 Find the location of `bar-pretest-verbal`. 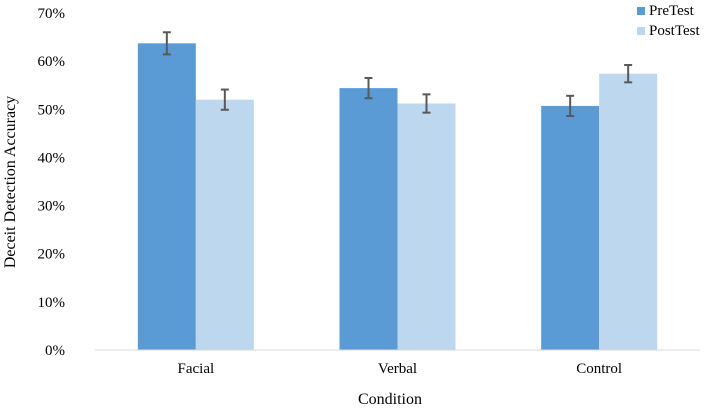

bar-pretest-verbal is located at coordinates (368, 219).